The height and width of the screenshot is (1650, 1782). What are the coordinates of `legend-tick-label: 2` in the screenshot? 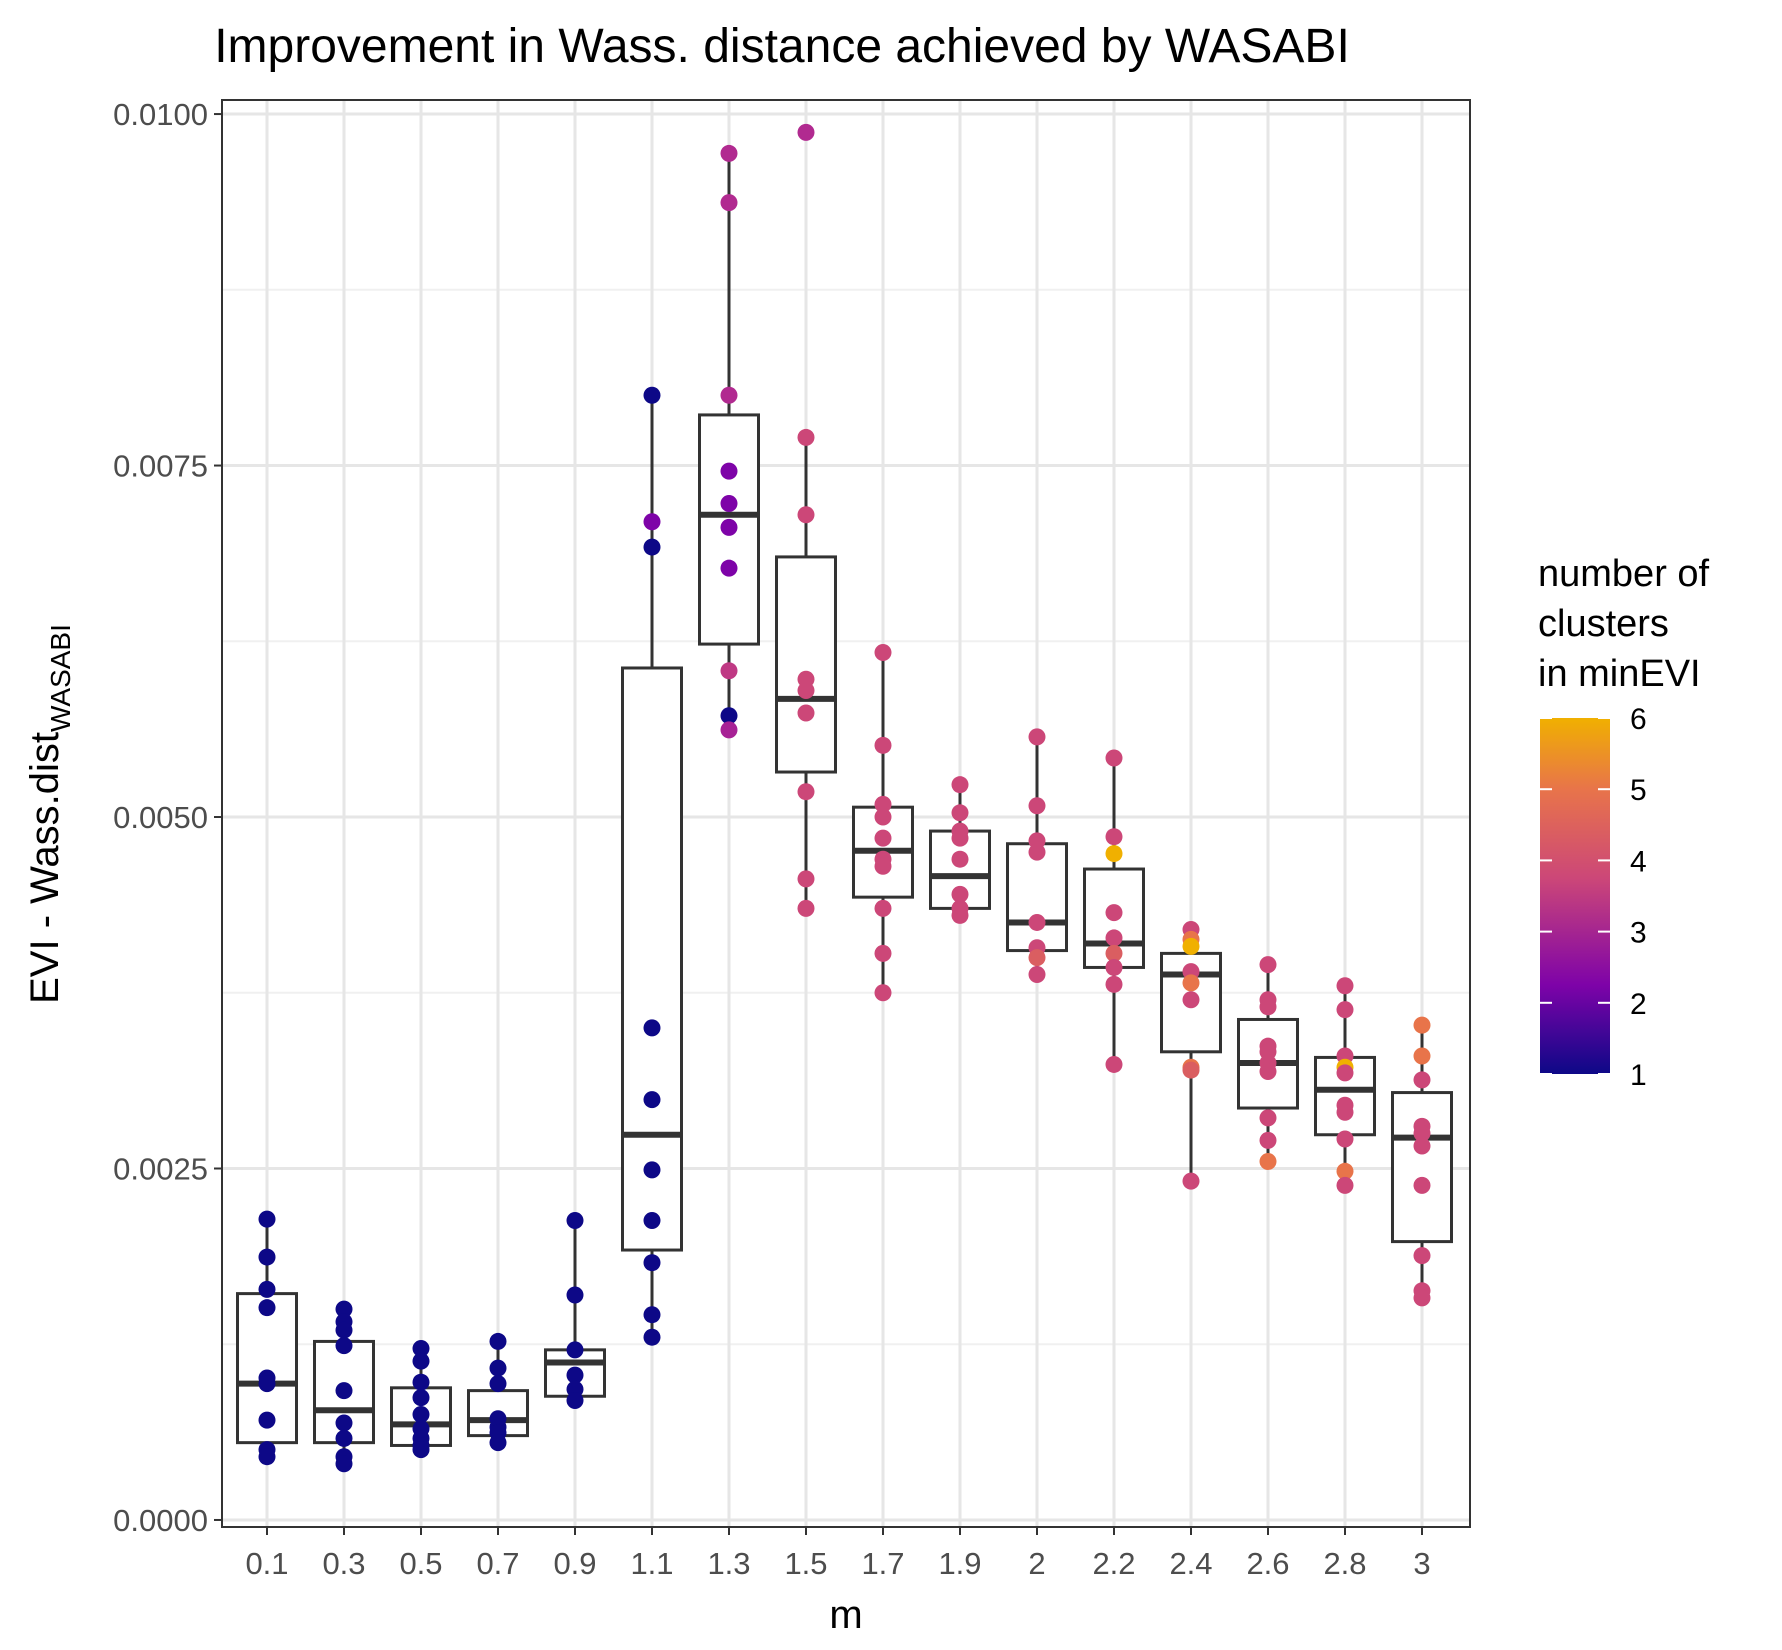 It's located at (1638, 1004).